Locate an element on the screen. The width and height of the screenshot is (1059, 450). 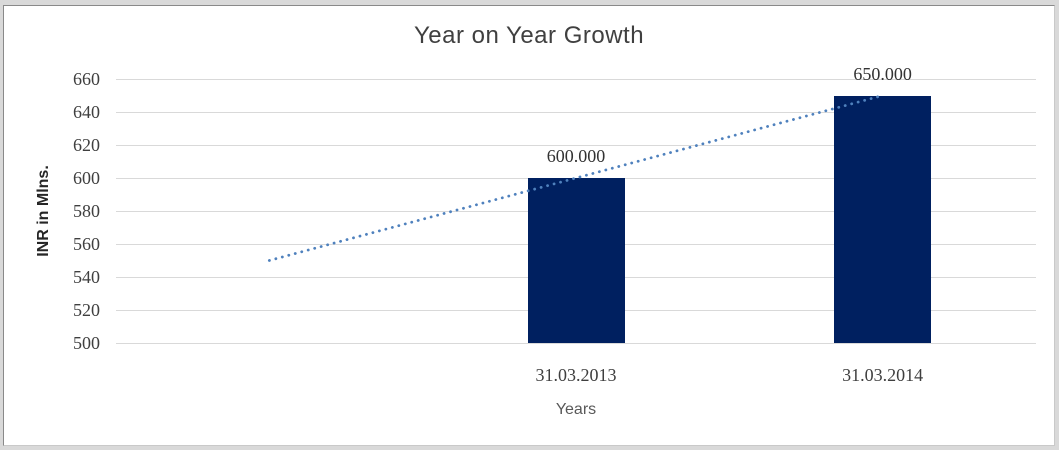
y-tick-label: 500 is located at coordinates (86, 343).